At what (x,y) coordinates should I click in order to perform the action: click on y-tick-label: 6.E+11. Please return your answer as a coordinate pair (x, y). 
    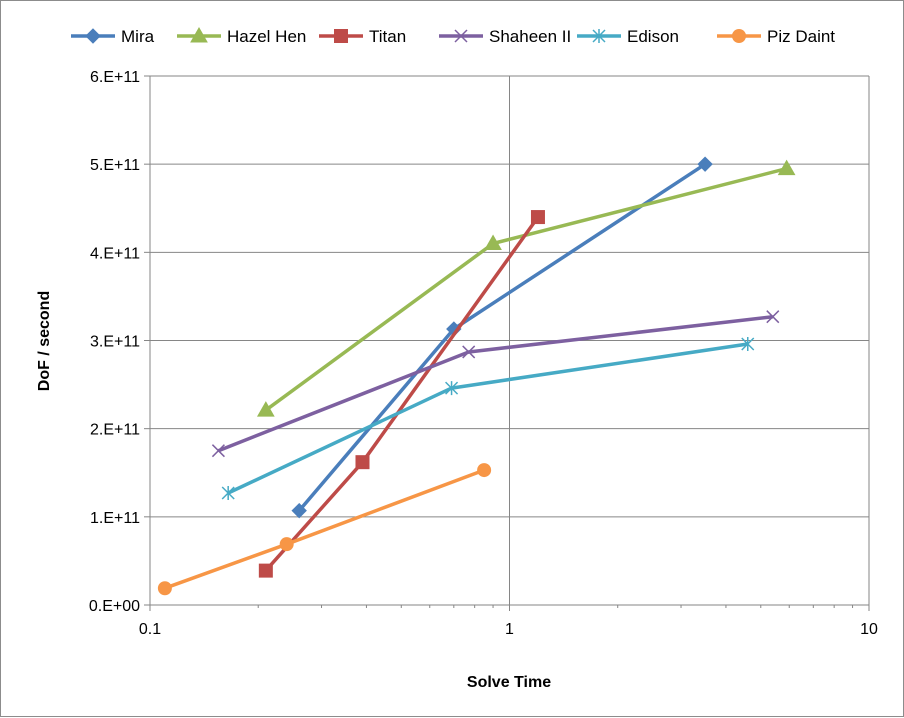
    Looking at the image, I should click on (115, 77).